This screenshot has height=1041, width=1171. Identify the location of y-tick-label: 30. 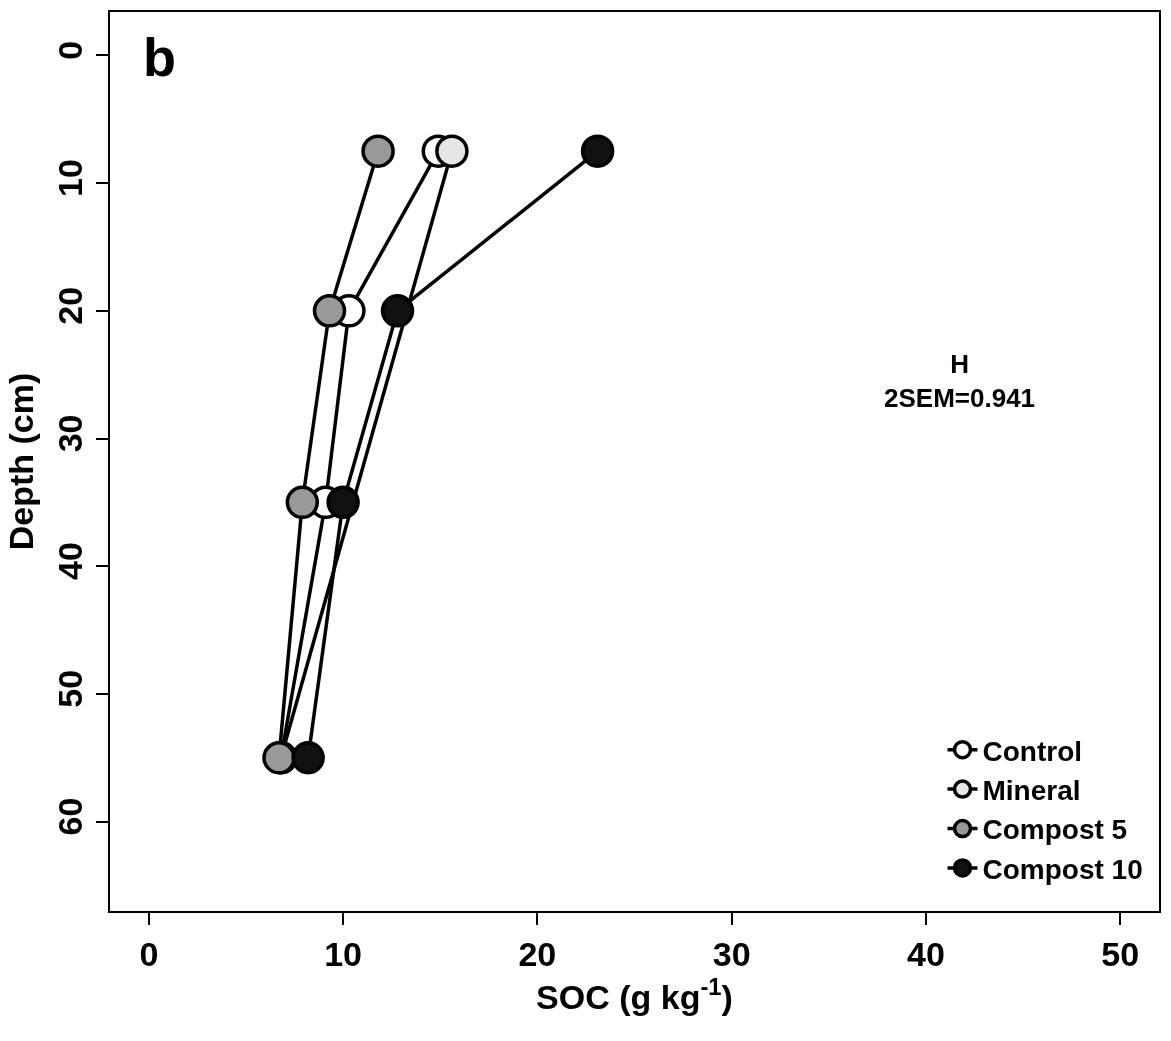
(70, 433).